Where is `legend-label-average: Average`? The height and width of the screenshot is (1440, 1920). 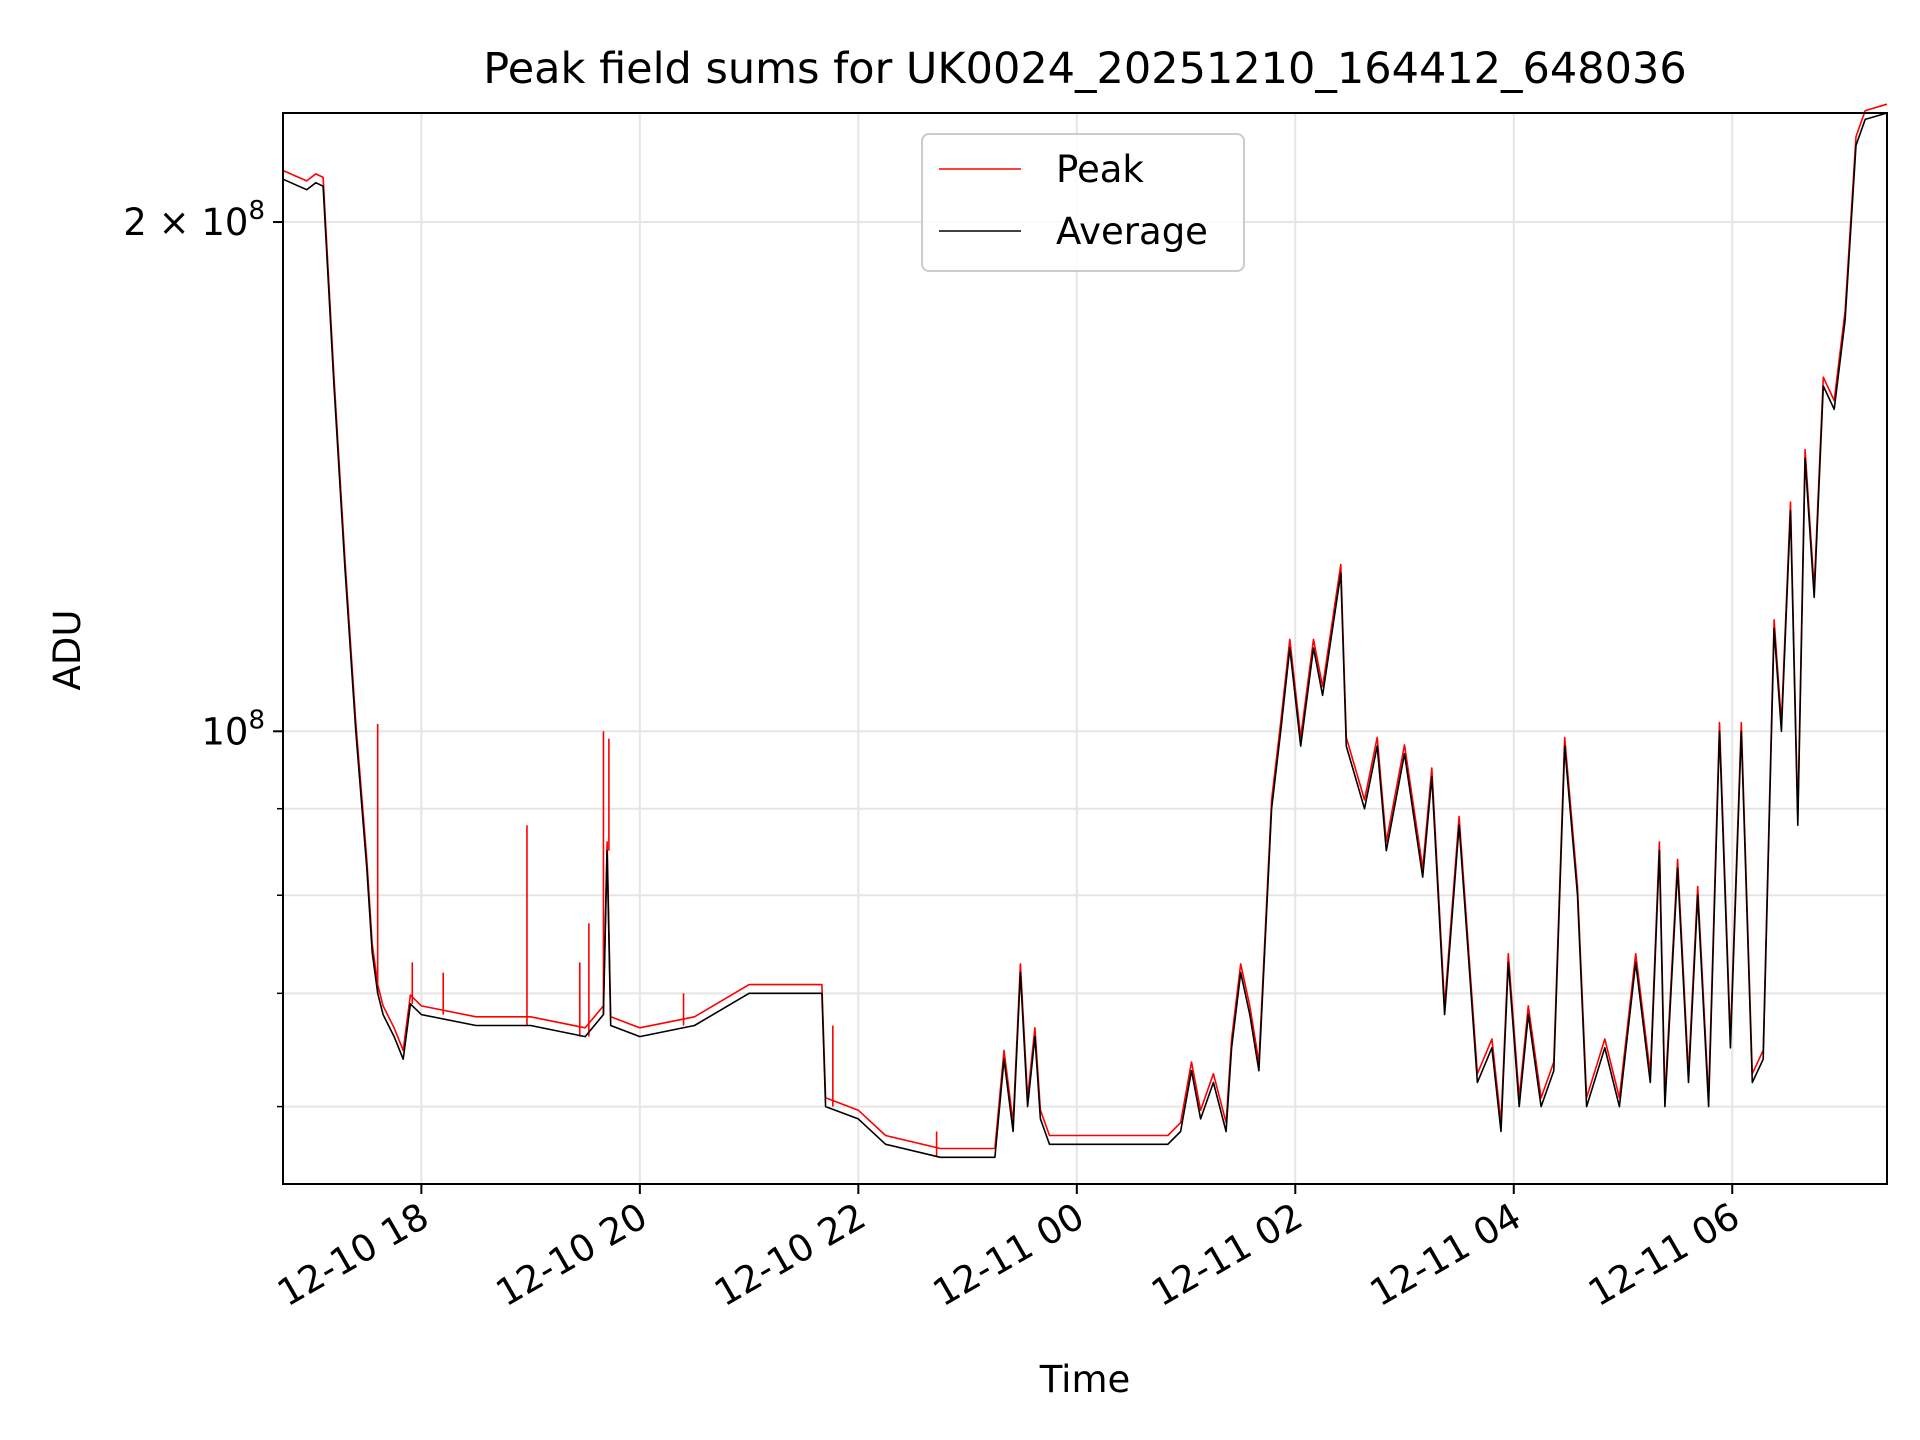 legend-label-average: Average is located at coordinates (1132, 231).